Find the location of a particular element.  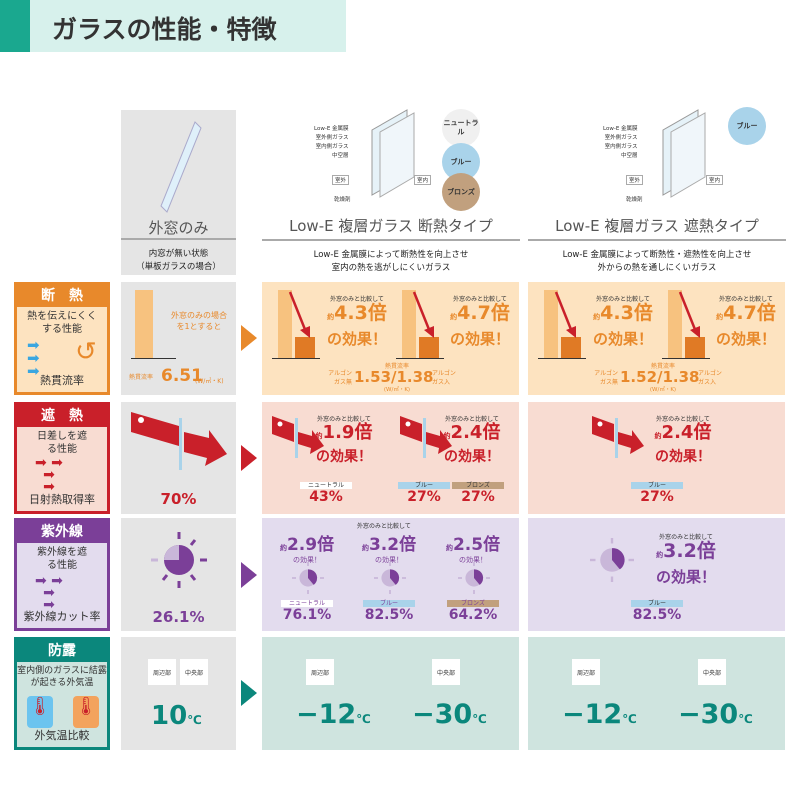

color-swatch-blue: ブルー is located at coordinates (747, 126).